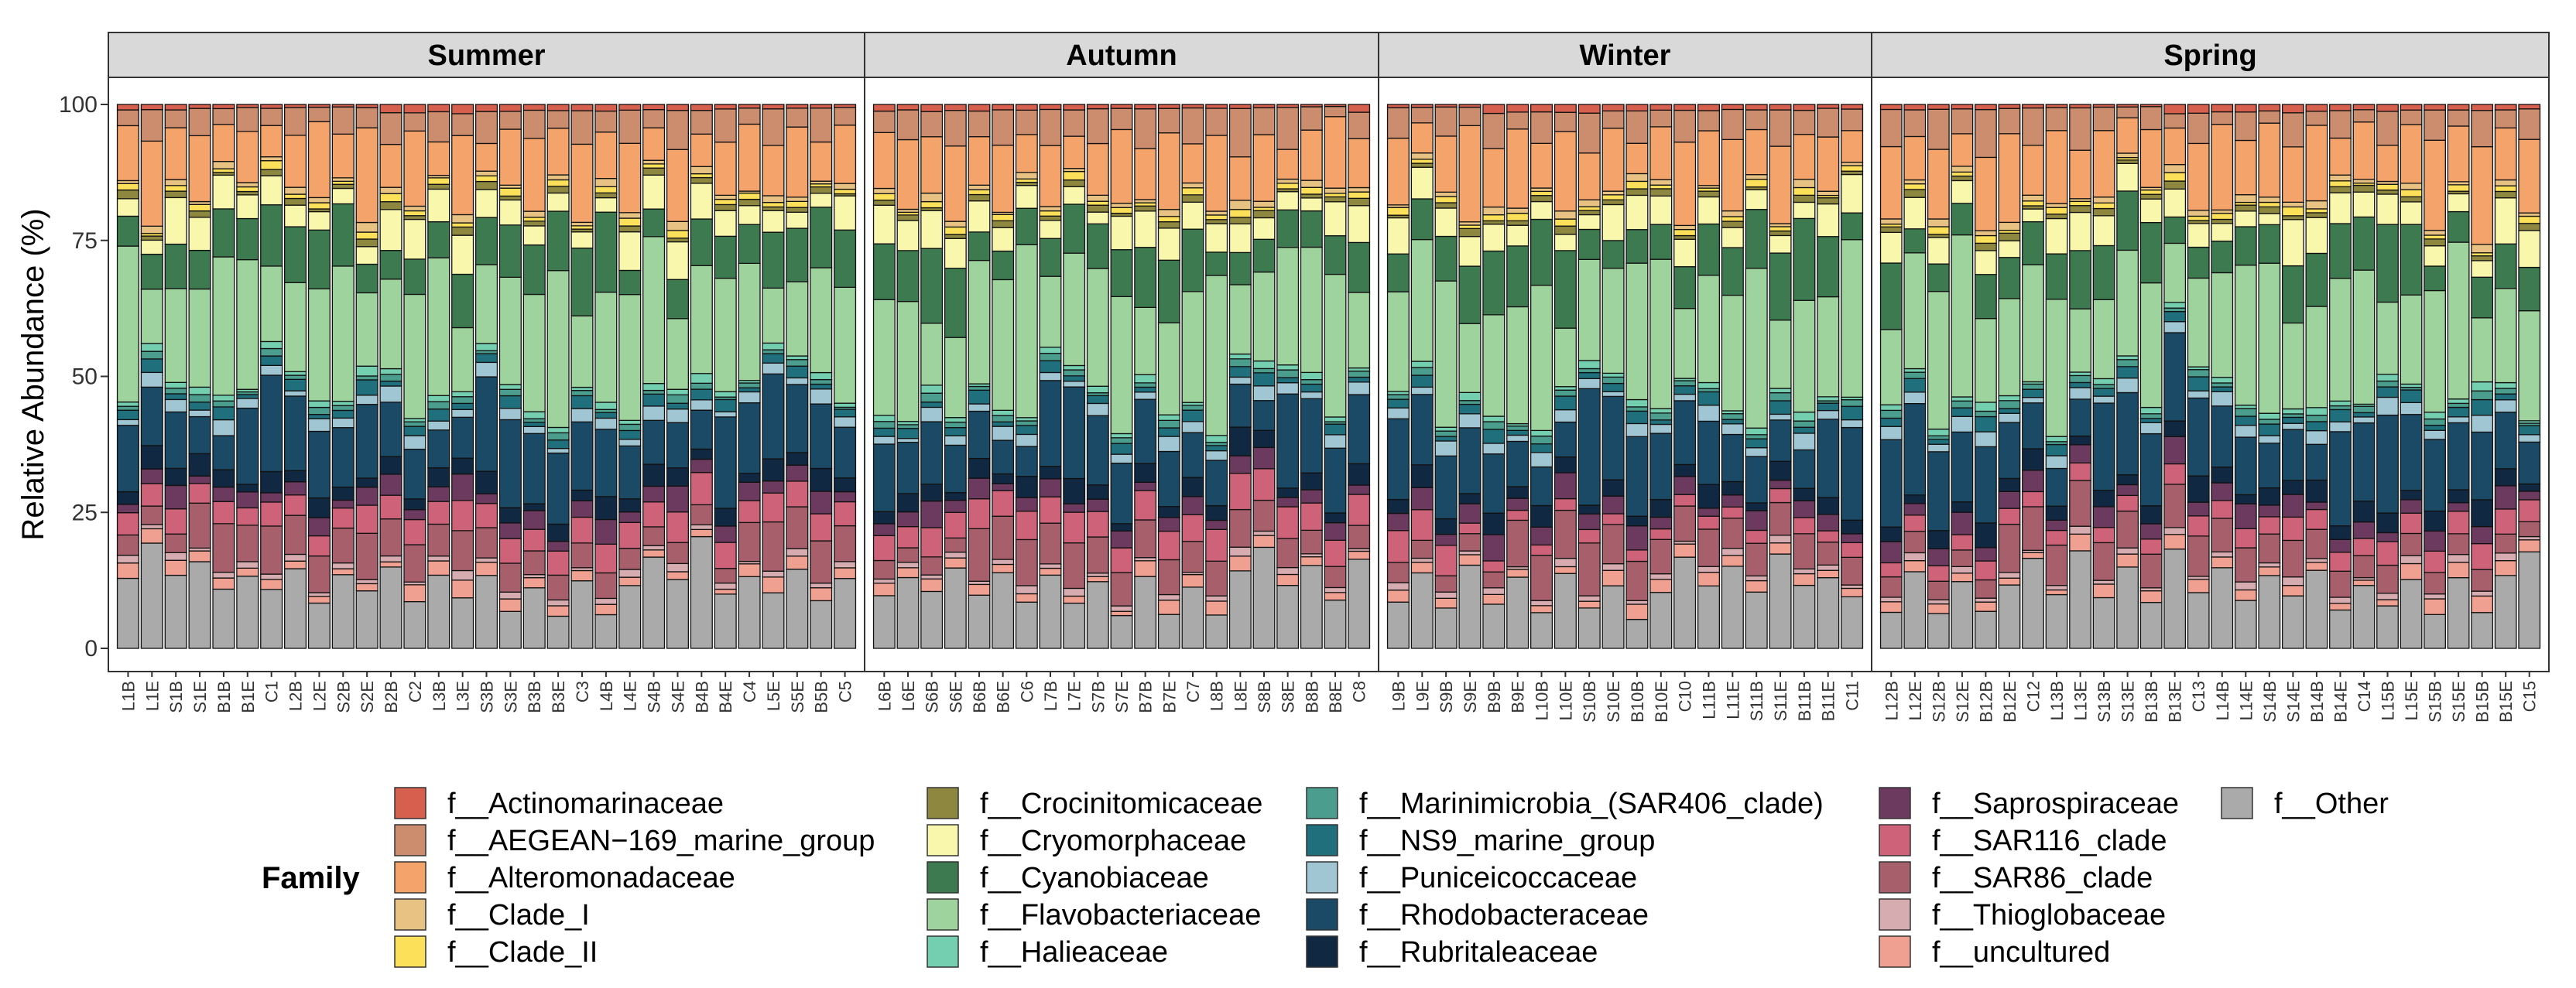 The image size is (2576, 988). Describe the element at coordinates (749, 376) in the screenshot. I see `bar-C4` at that location.